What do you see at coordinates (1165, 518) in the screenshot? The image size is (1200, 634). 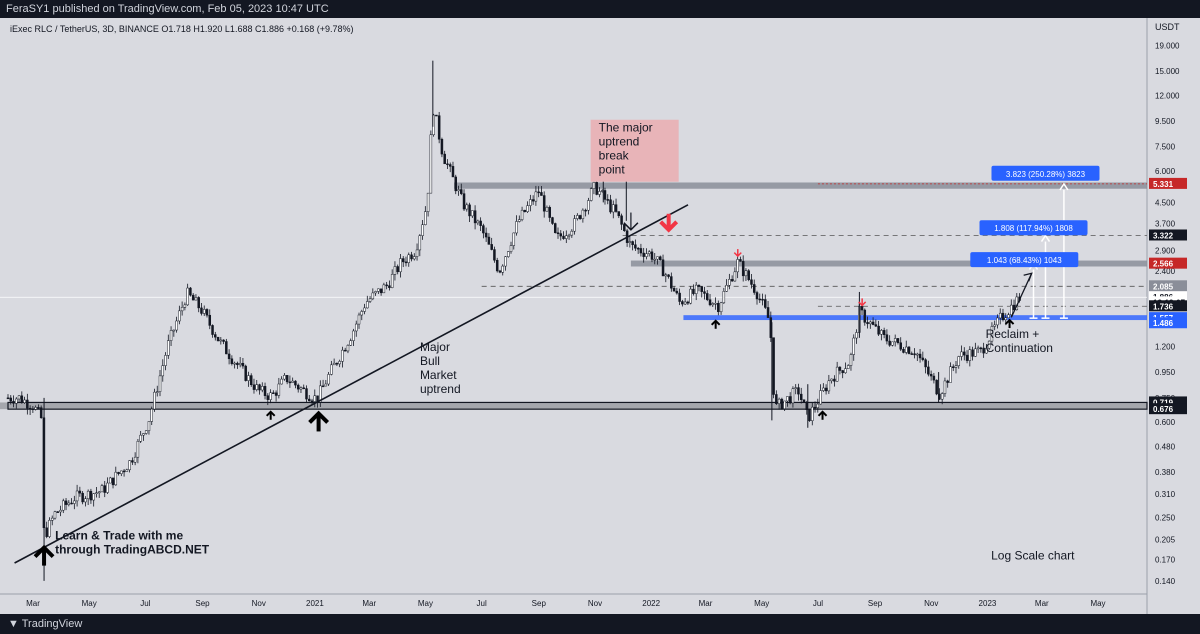 I see `y-tick-label: 0.250` at bounding box center [1165, 518].